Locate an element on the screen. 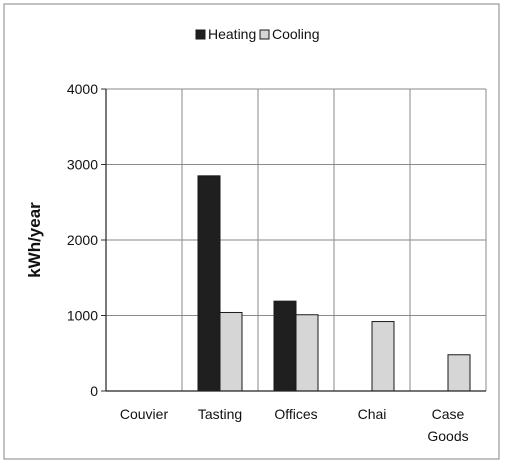  y-tick-label: 4000 is located at coordinates (82, 89).